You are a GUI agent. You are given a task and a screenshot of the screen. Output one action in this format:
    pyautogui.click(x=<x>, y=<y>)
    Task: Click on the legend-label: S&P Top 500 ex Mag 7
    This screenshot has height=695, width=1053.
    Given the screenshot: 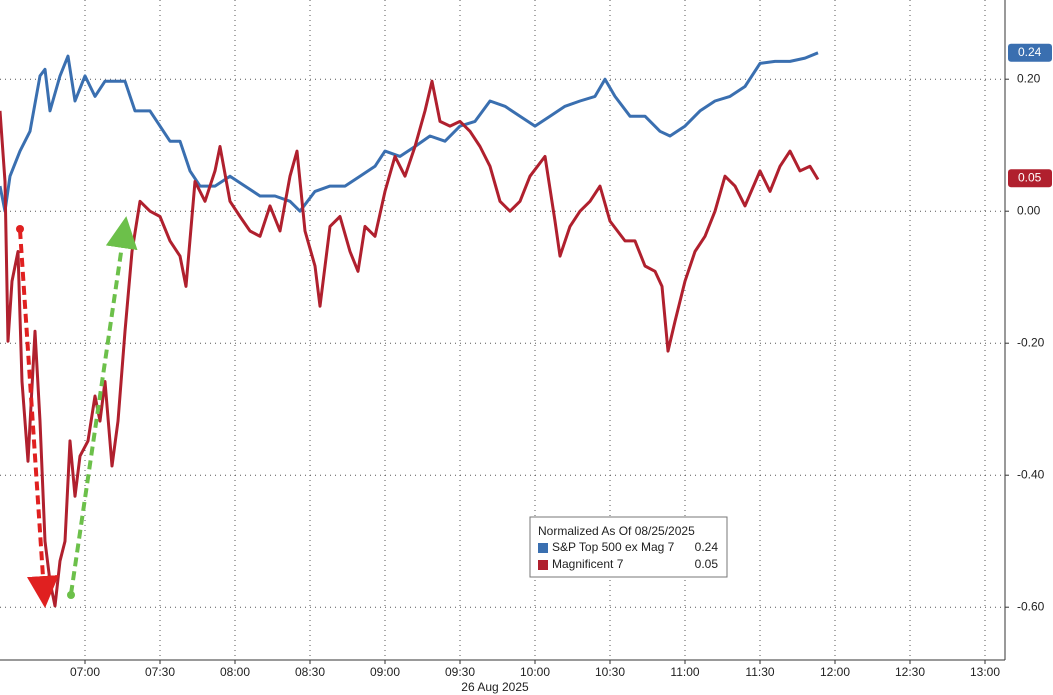 What is the action you would take?
    pyautogui.click(x=613, y=547)
    